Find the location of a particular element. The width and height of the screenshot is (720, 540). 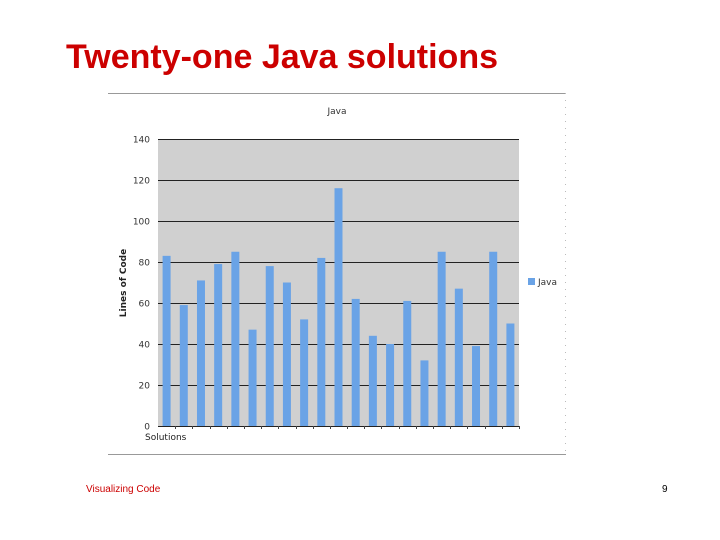

x-axis-label: Solutions is located at coordinates (166, 438).